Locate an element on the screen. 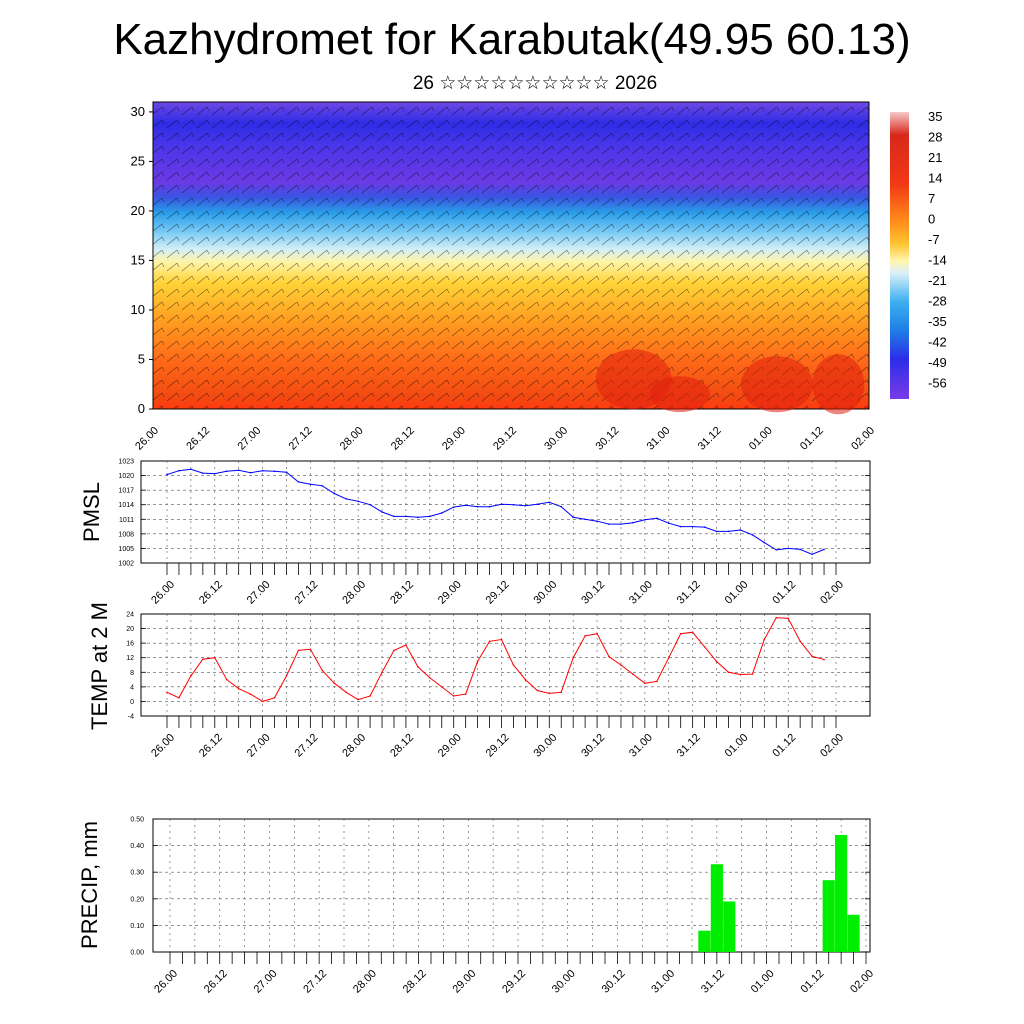 Image resolution: width=1024 pixels, height=1024 pixels. pmsl-y-tick-label: 1005 is located at coordinates (126, 549).